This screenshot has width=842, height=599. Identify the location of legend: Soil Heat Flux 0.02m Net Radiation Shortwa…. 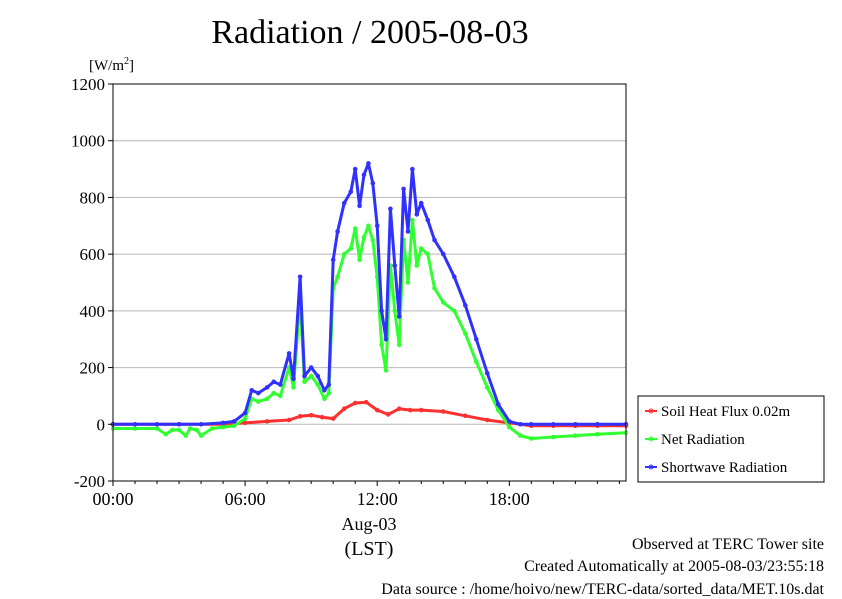
(731, 439).